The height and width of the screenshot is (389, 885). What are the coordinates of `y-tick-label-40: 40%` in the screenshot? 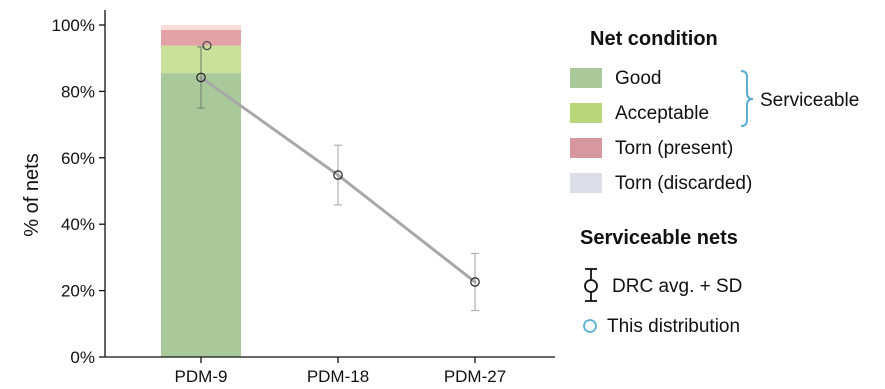 It's located at (78, 224).